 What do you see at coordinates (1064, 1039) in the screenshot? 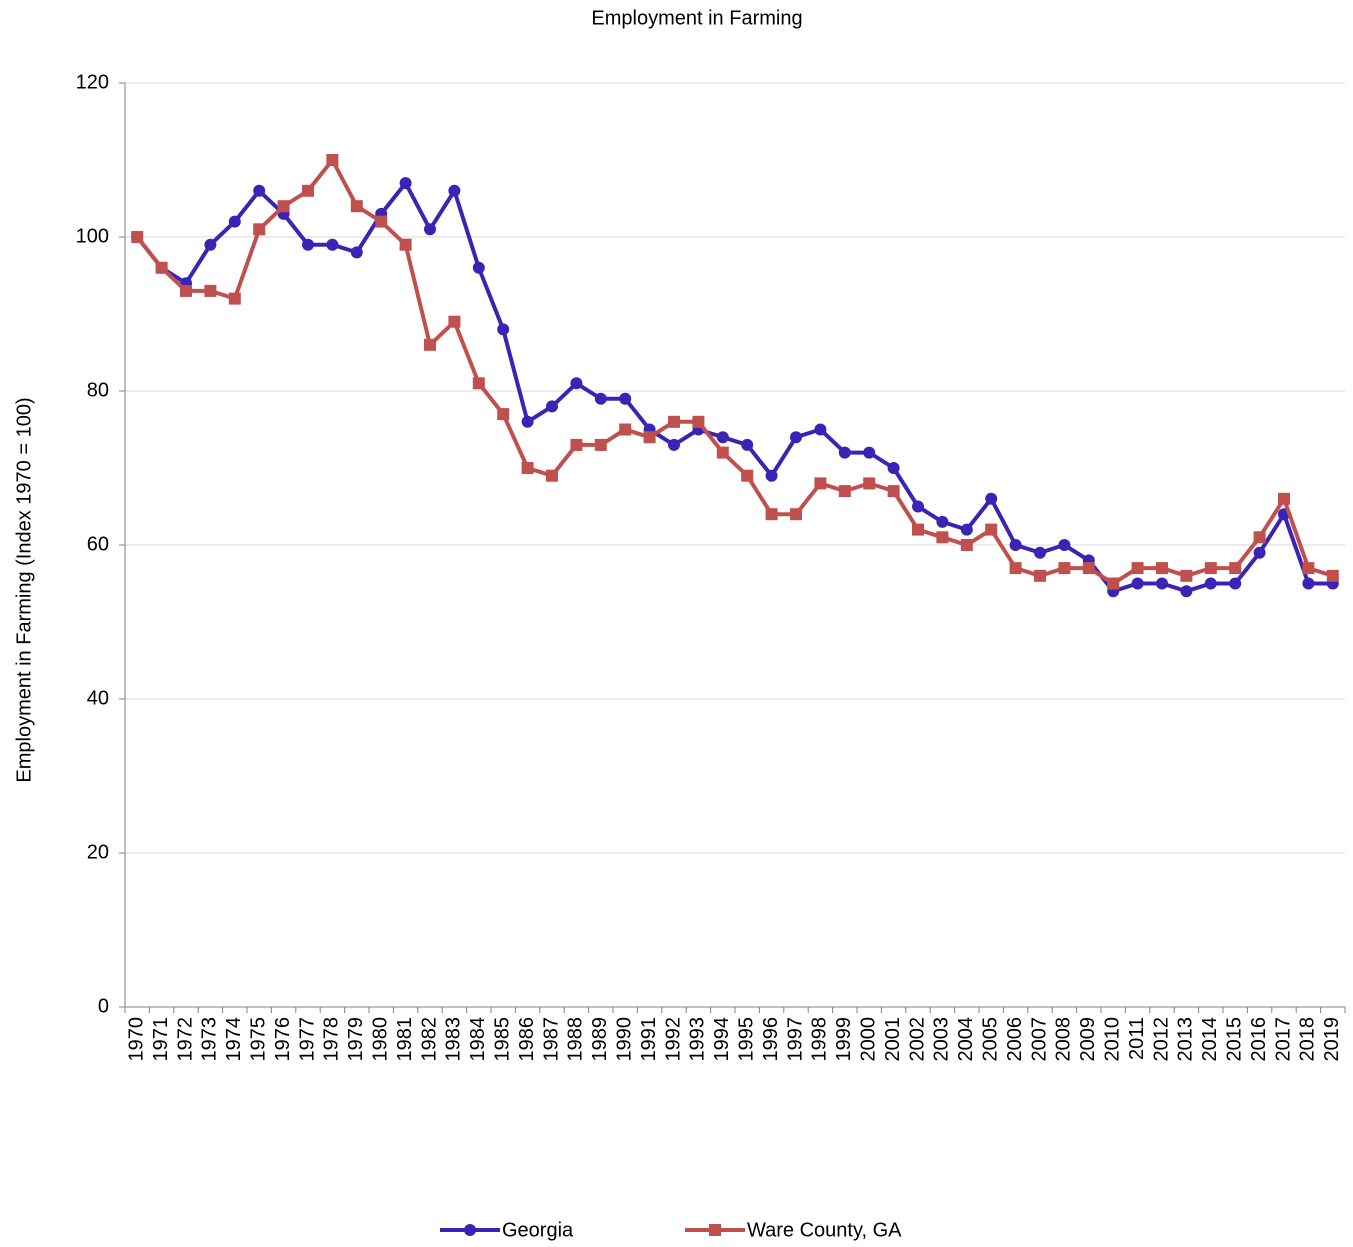
I see `x-tick-label: 2008` at bounding box center [1064, 1039].